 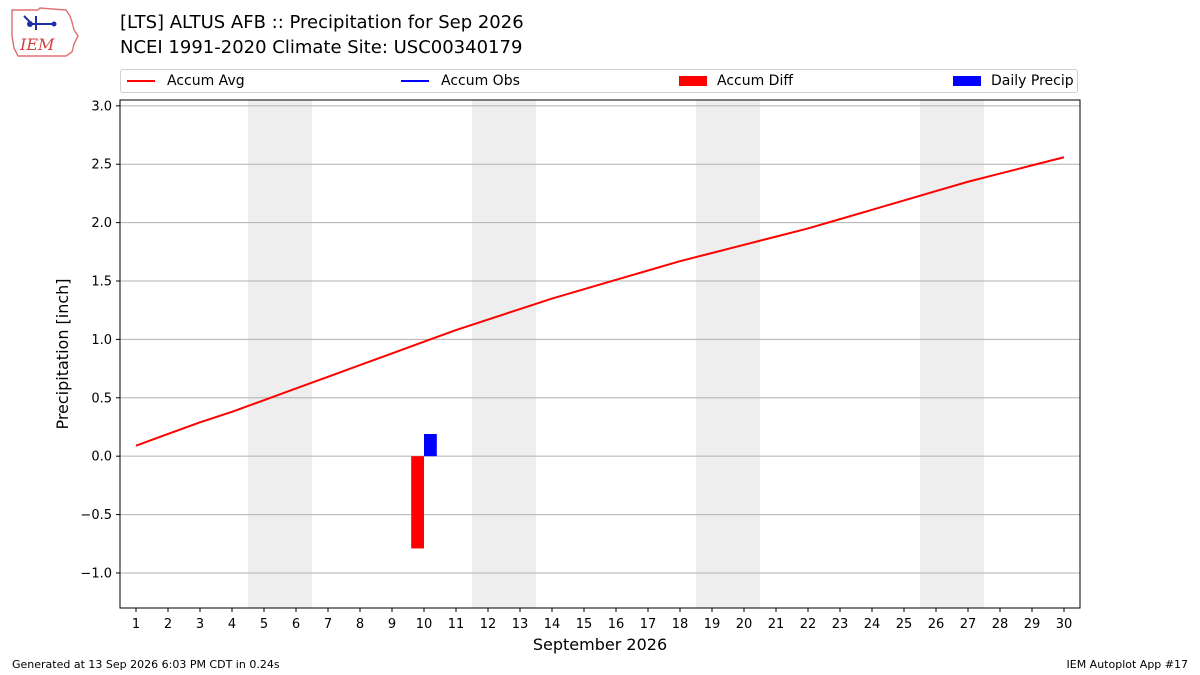 I want to click on x-tick-label: 25, so click(x=904, y=624).